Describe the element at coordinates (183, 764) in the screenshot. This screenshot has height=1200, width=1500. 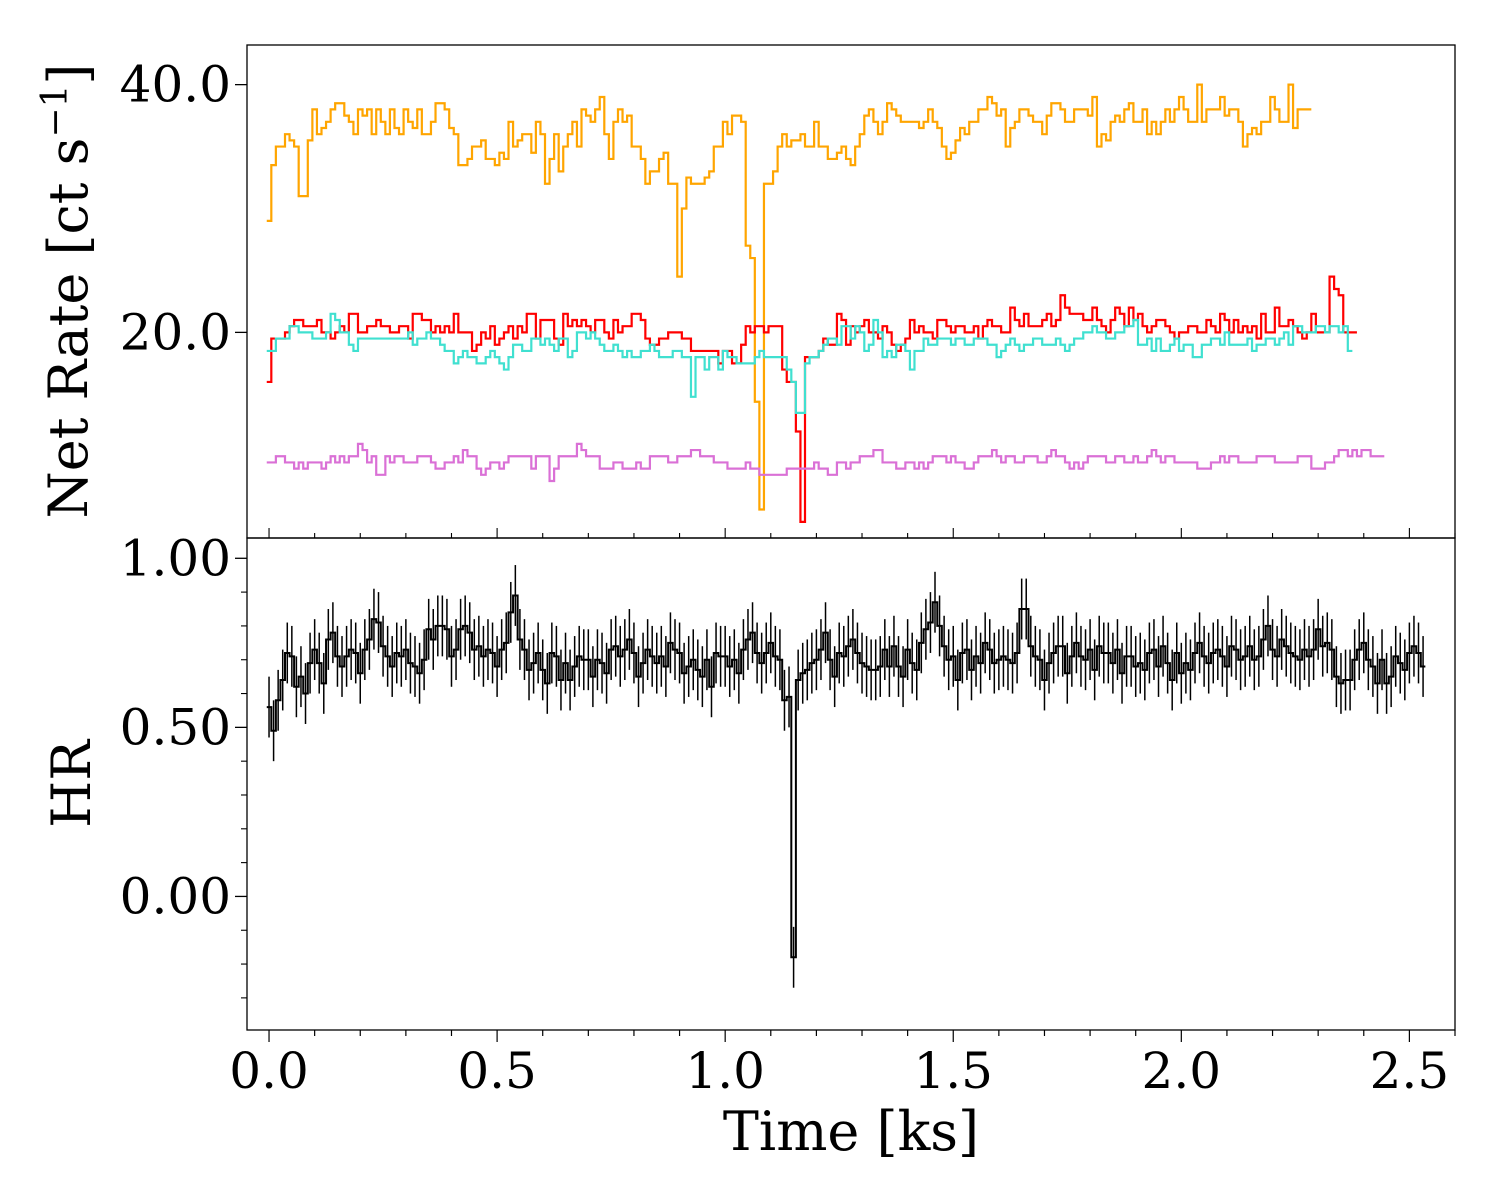
I see `bottom-yticks: 0.00 0.50 1.00` at that location.